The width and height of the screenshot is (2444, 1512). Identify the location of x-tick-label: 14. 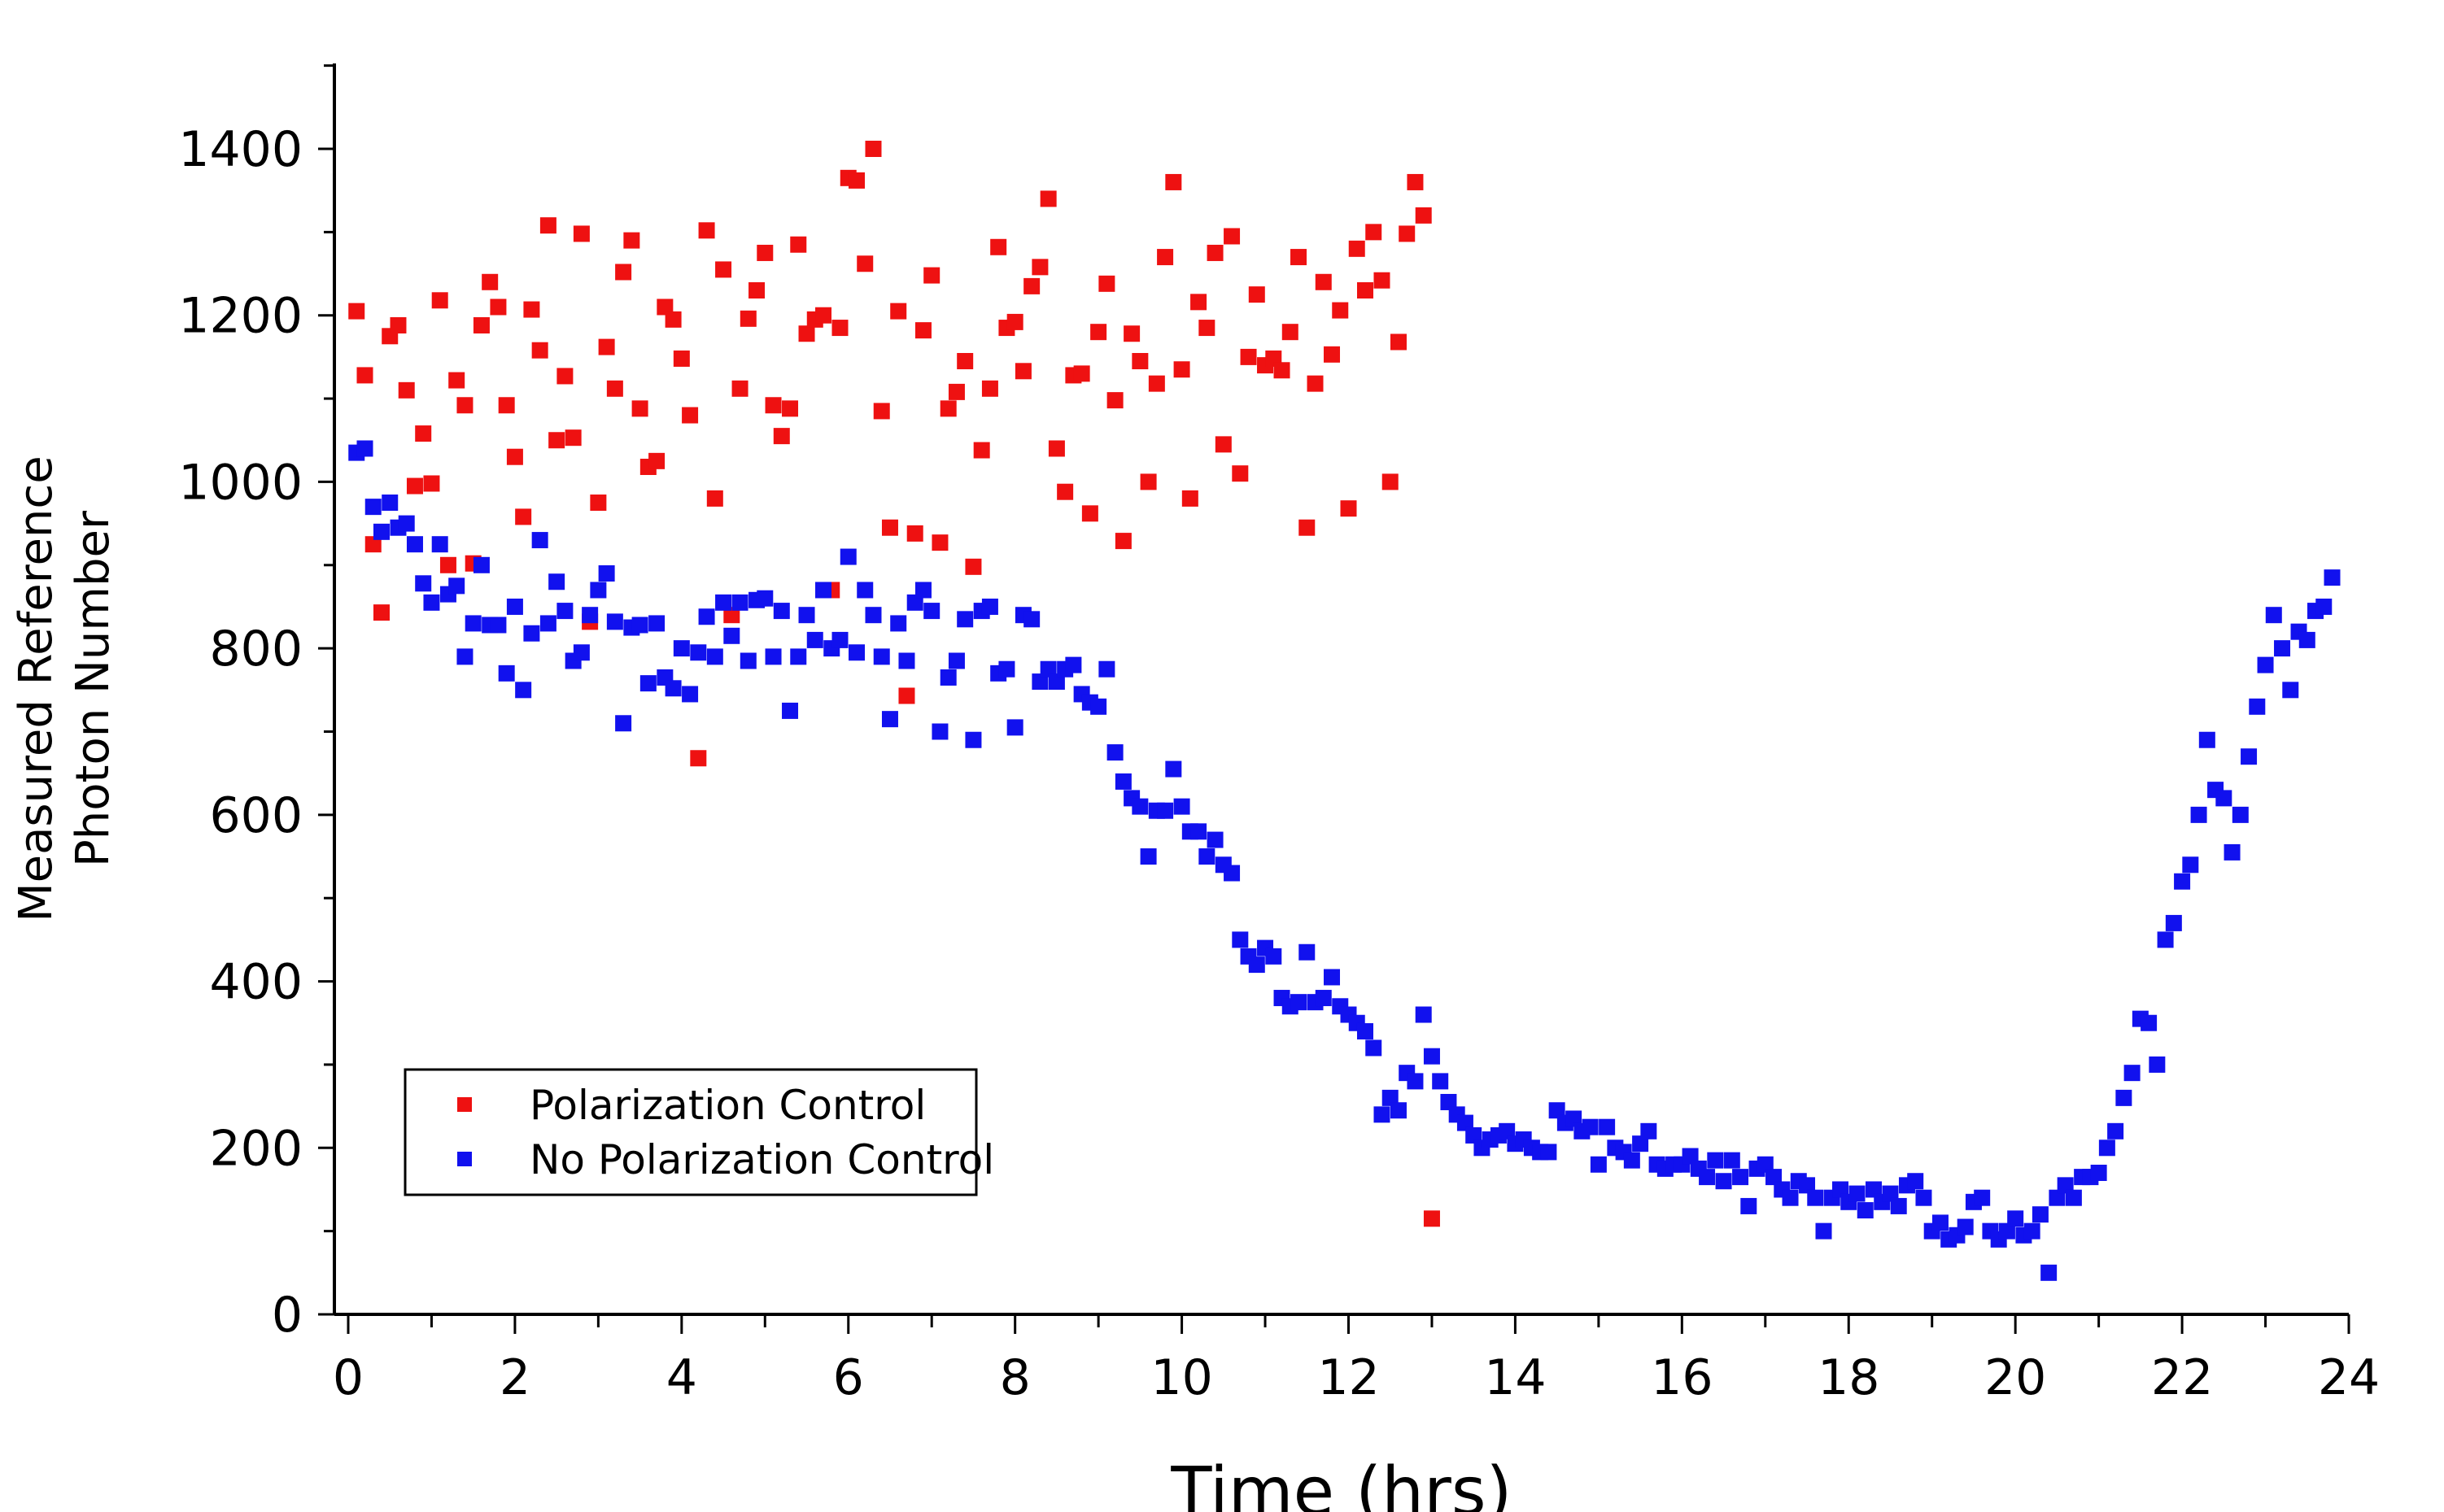
(1515, 1377).